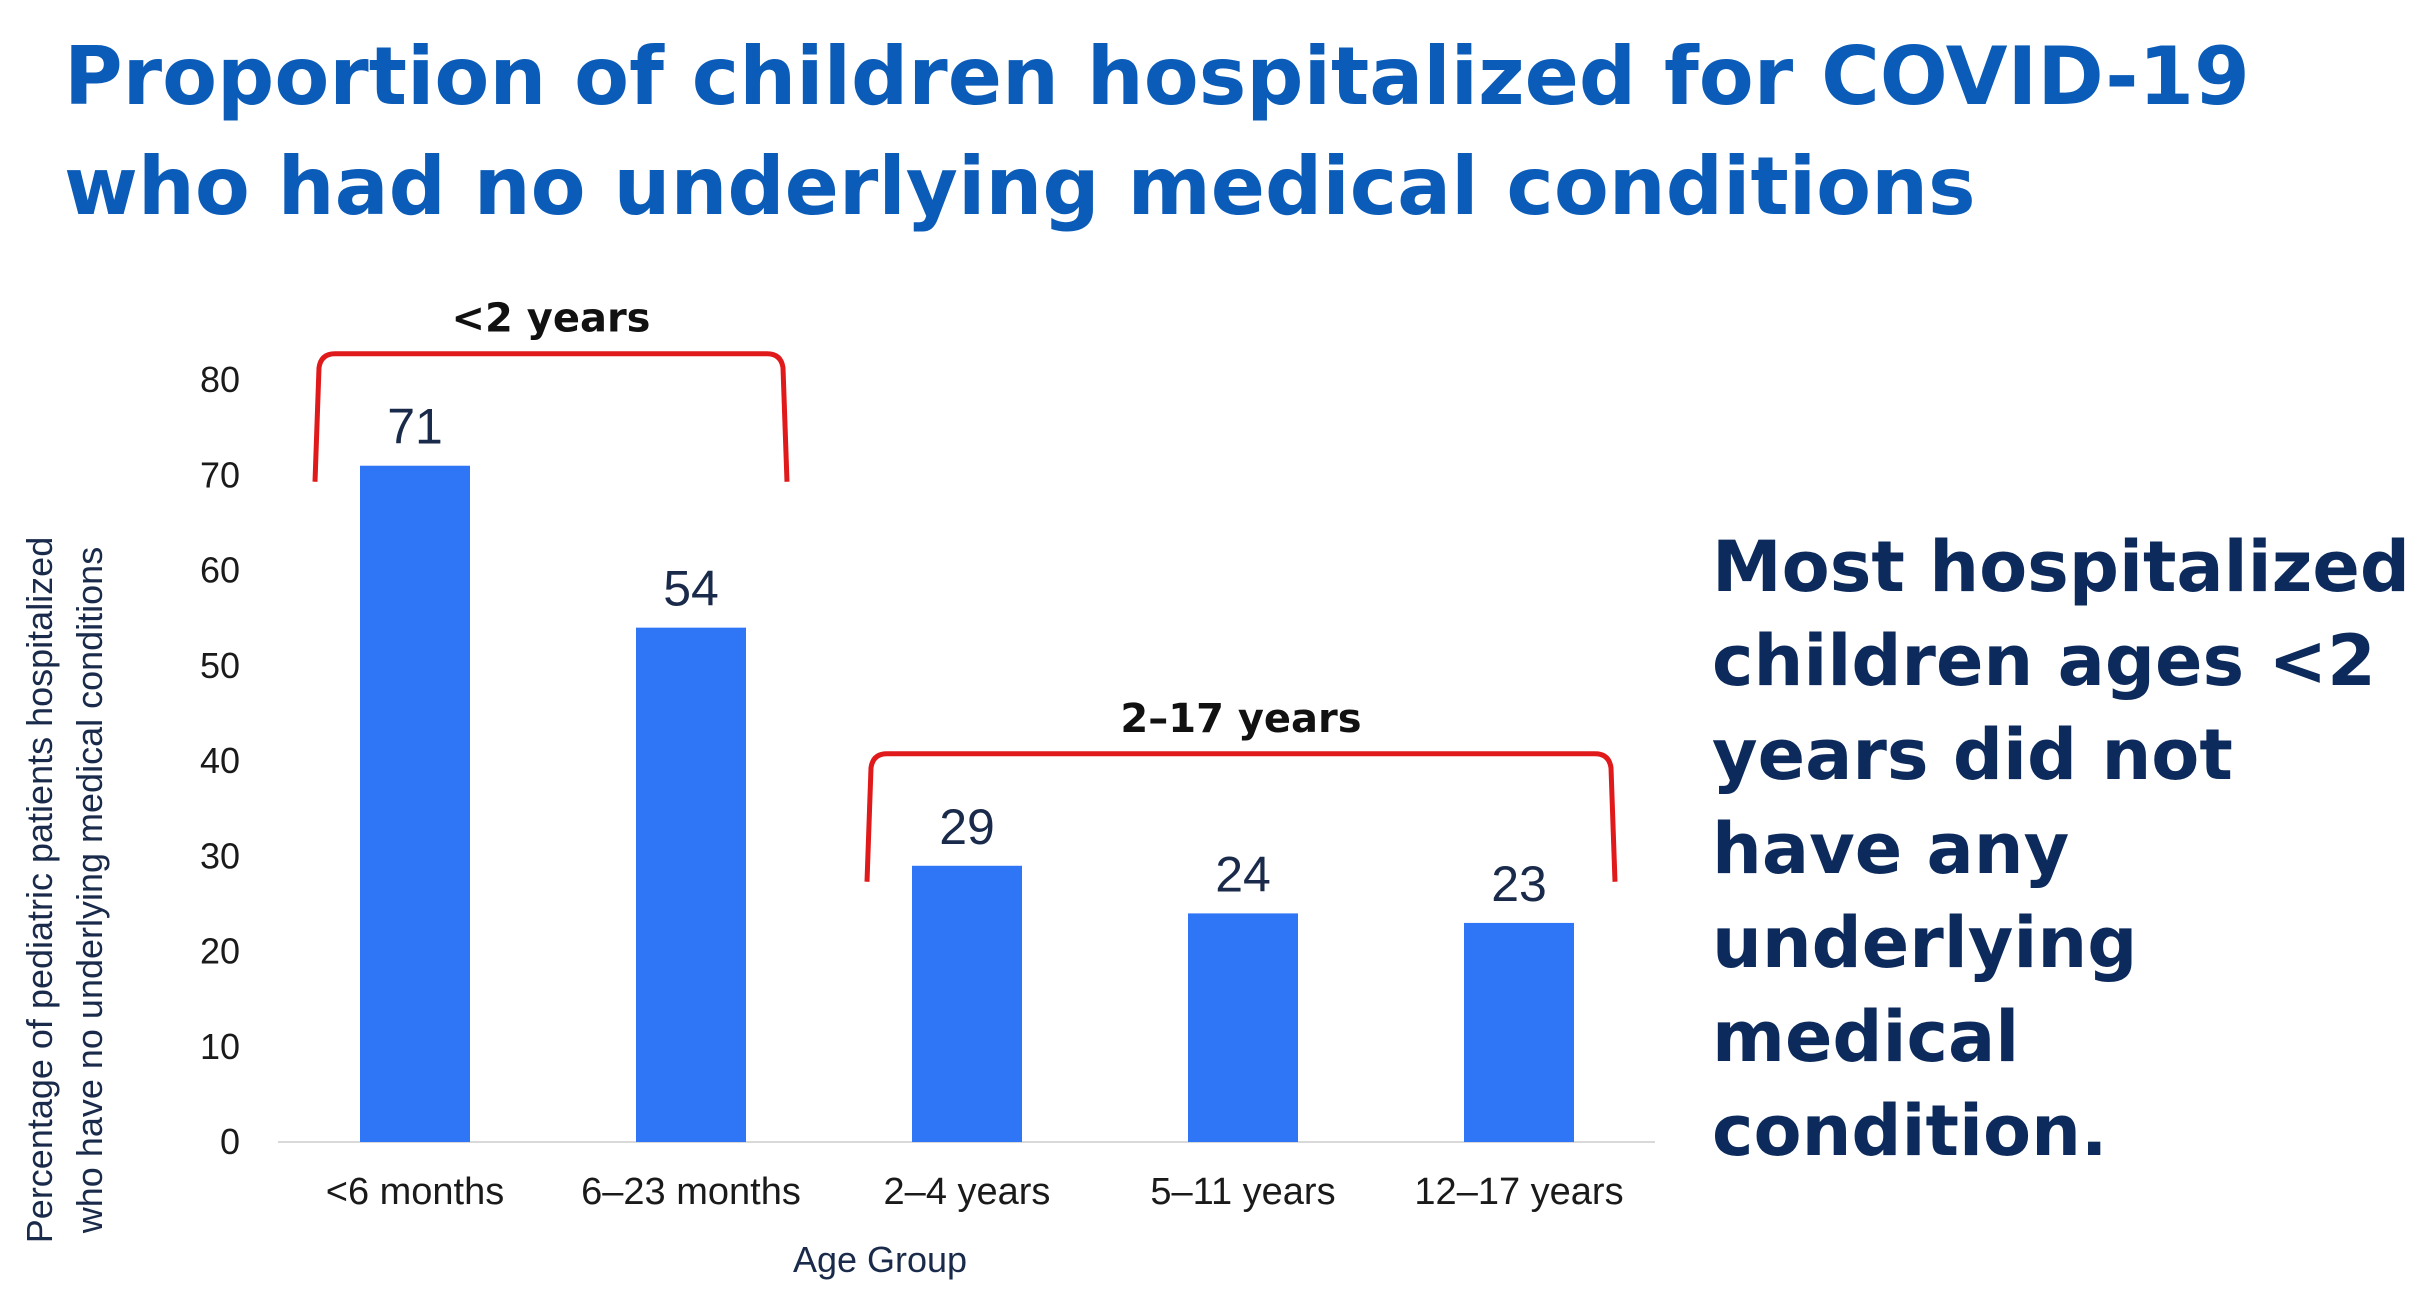  I want to click on data-label: 71, so click(415, 427).